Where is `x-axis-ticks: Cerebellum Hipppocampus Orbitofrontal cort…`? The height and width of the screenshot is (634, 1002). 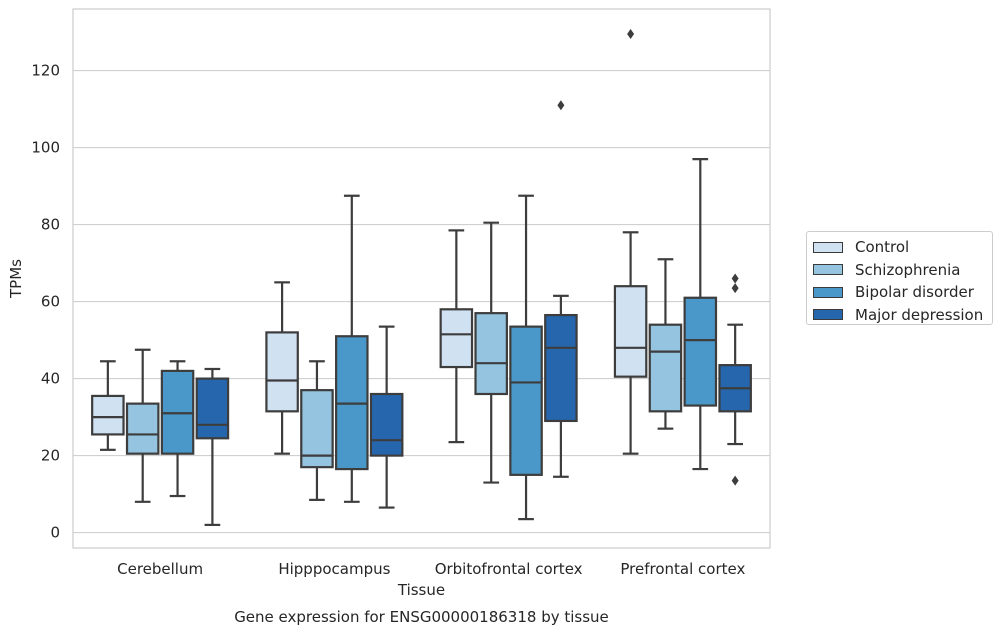 x-axis-ticks: Cerebellum Hipppocampus Orbitofrontal cort… is located at coordinates (431, 569).